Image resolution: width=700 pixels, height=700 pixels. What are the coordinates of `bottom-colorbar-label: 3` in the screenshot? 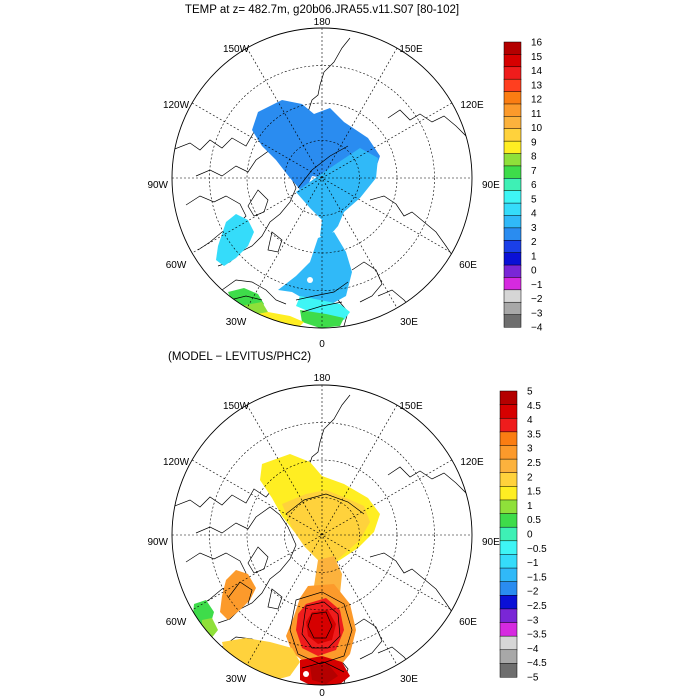 It's located at (530, 449).